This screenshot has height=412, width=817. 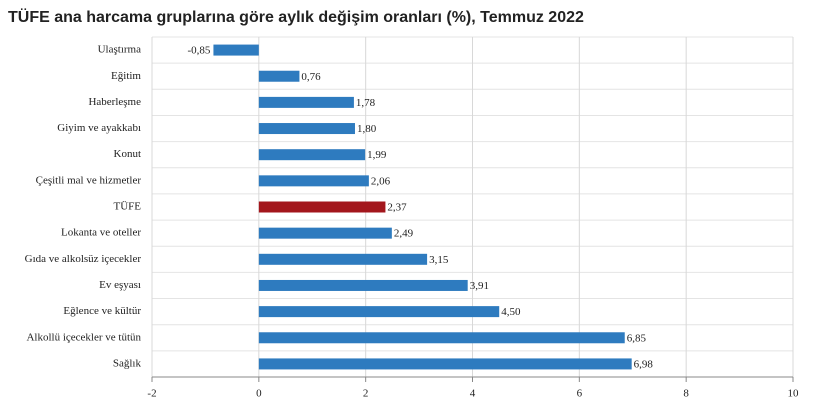 I want to click on x-tick-label: 0, so click(x=259, y=394).